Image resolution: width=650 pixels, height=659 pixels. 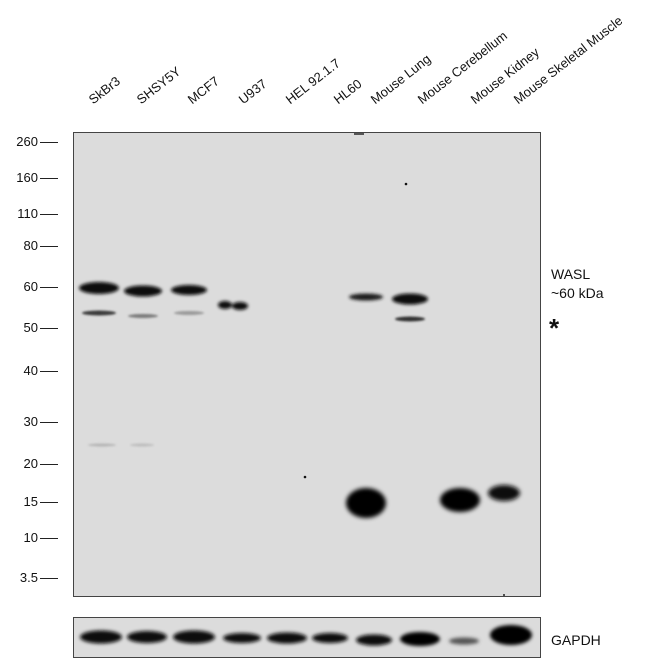 I want to click on gapdh-band-mouse-cerebellum, so click(x=420, y=639).